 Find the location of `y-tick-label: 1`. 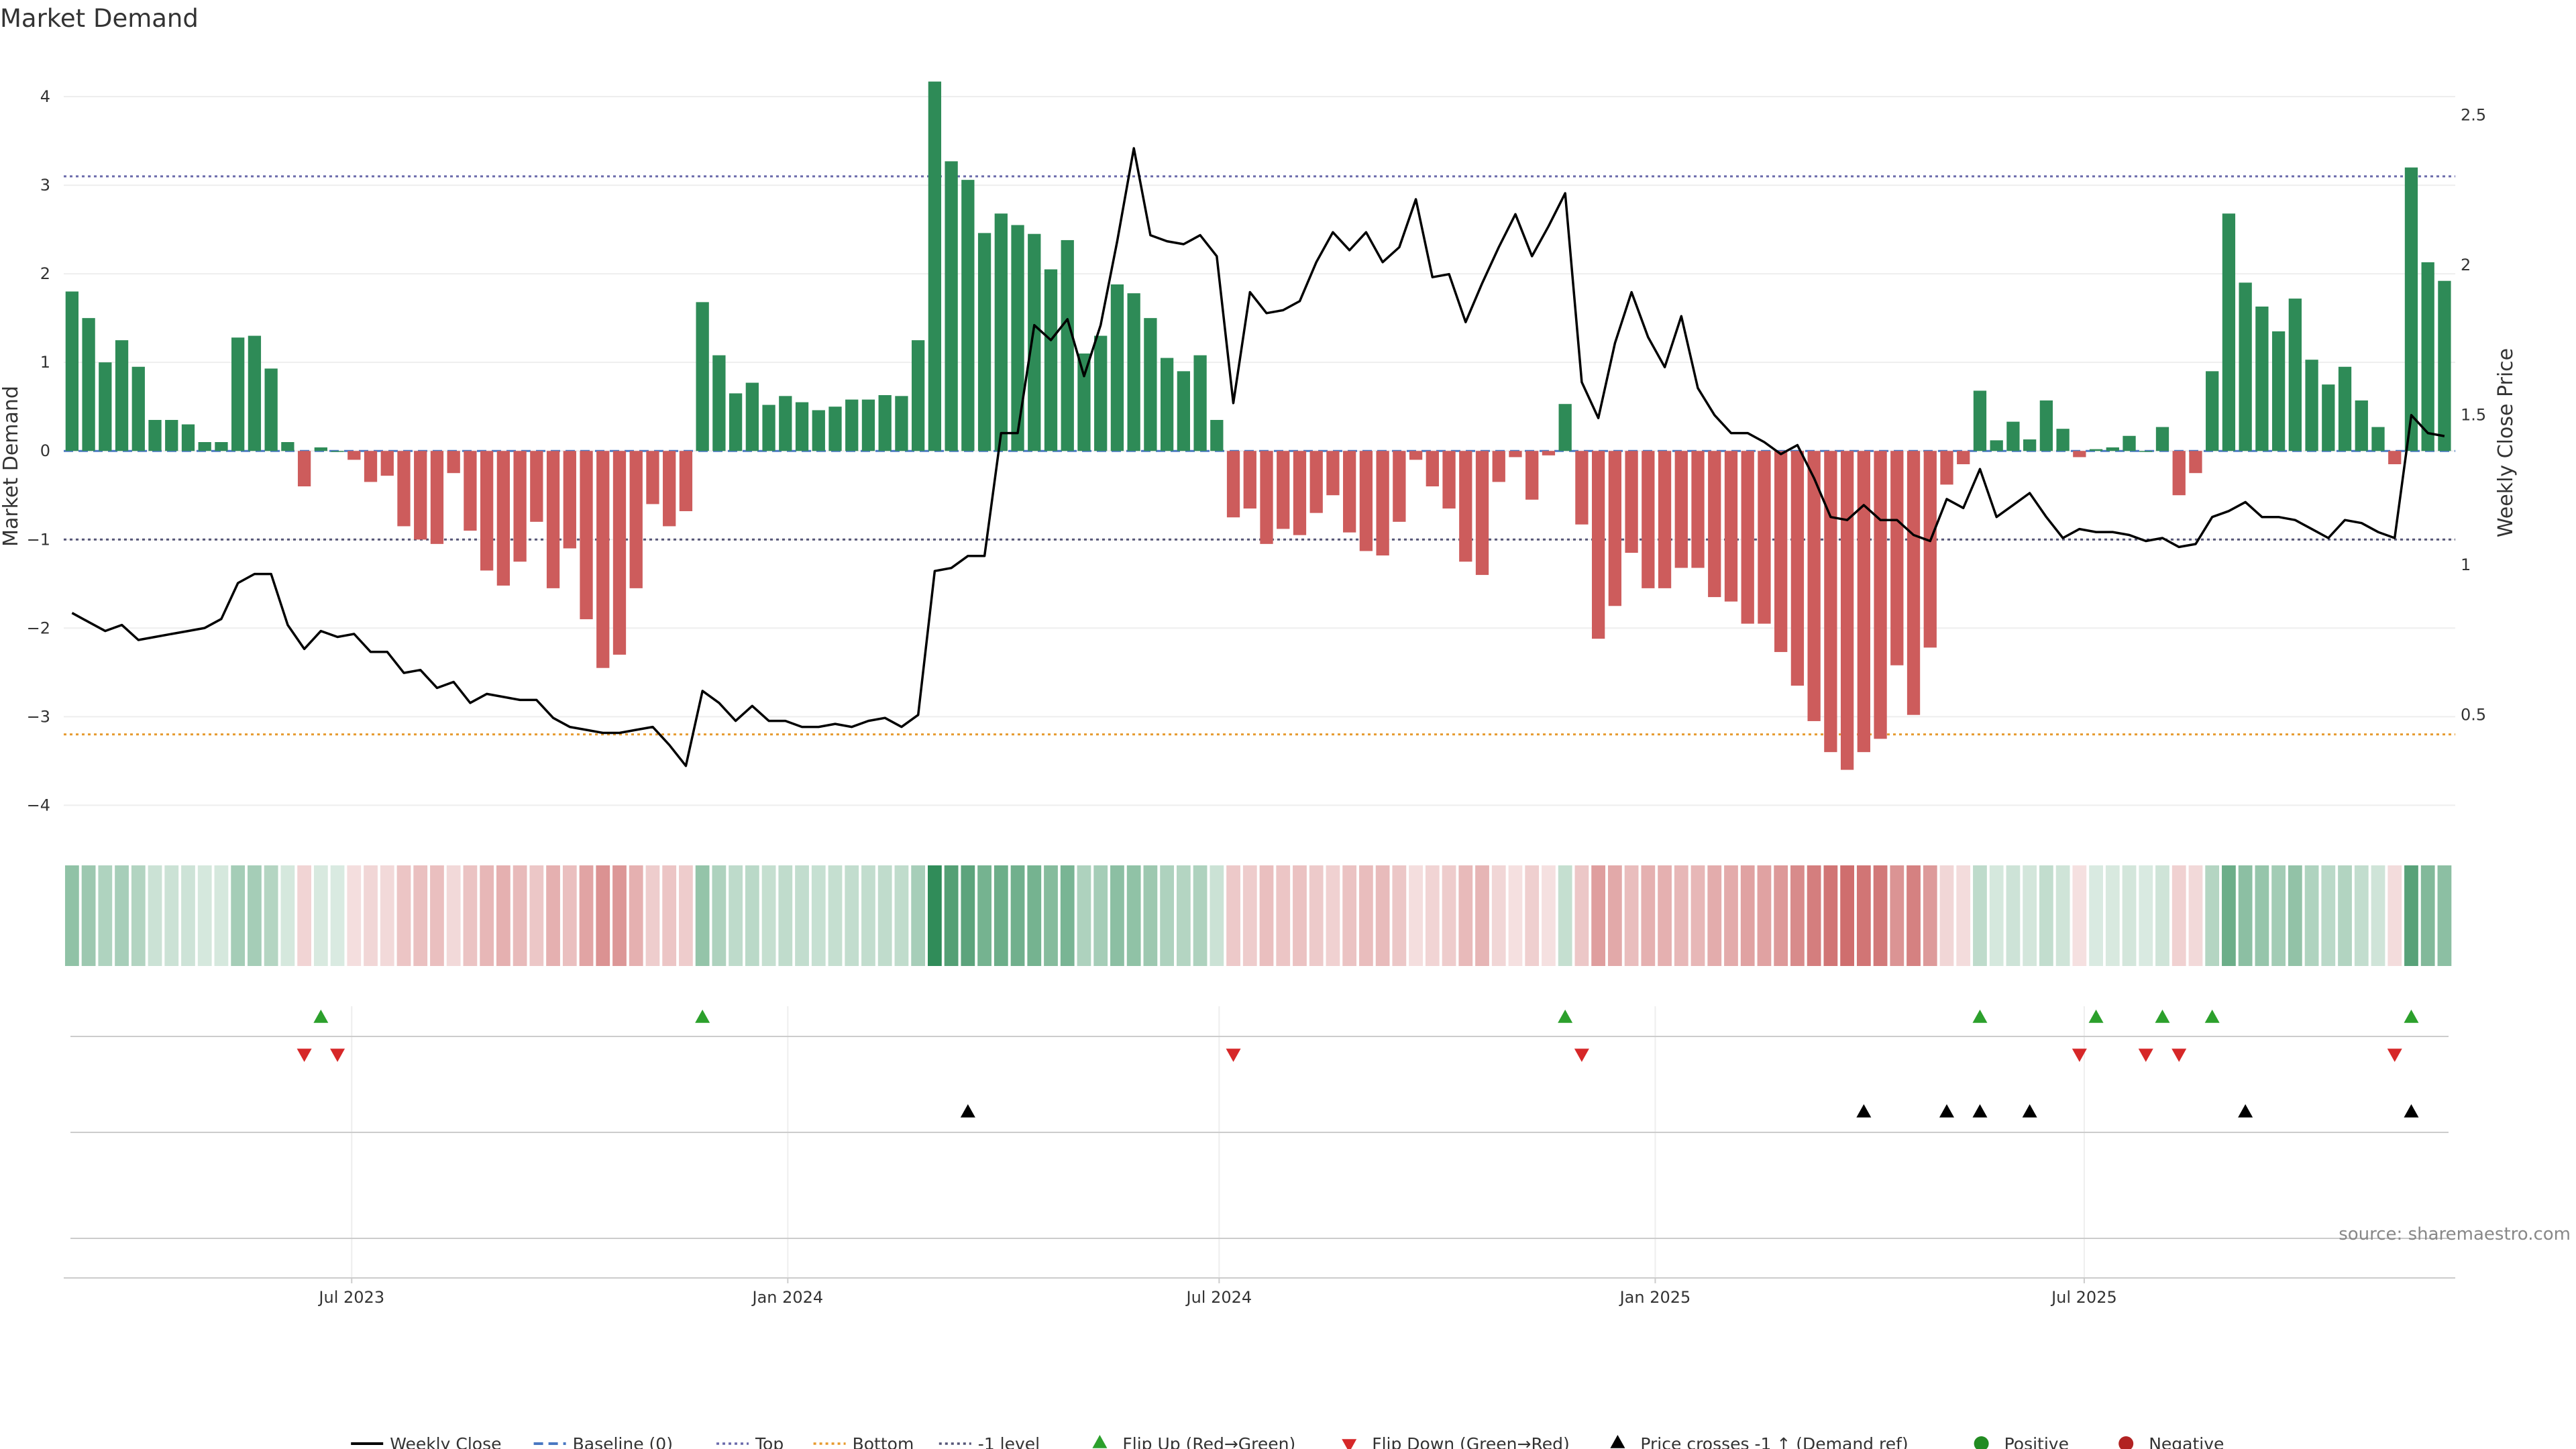

y-tick-label: 1 is located at coordinates (45, 362).